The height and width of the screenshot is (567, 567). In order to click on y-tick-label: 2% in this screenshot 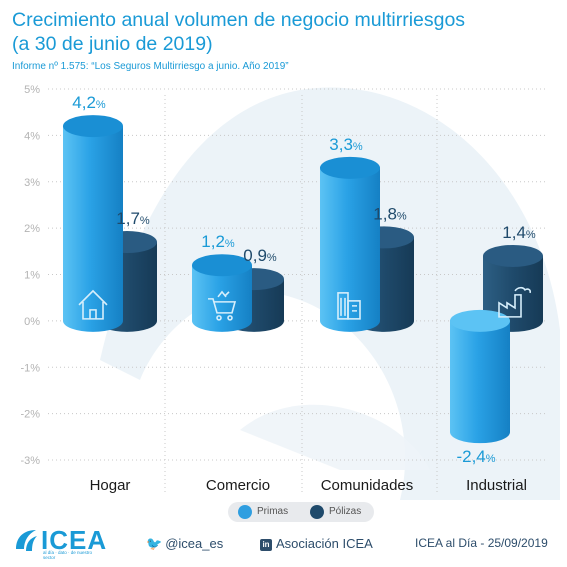, I will do `click(32, 229)`.